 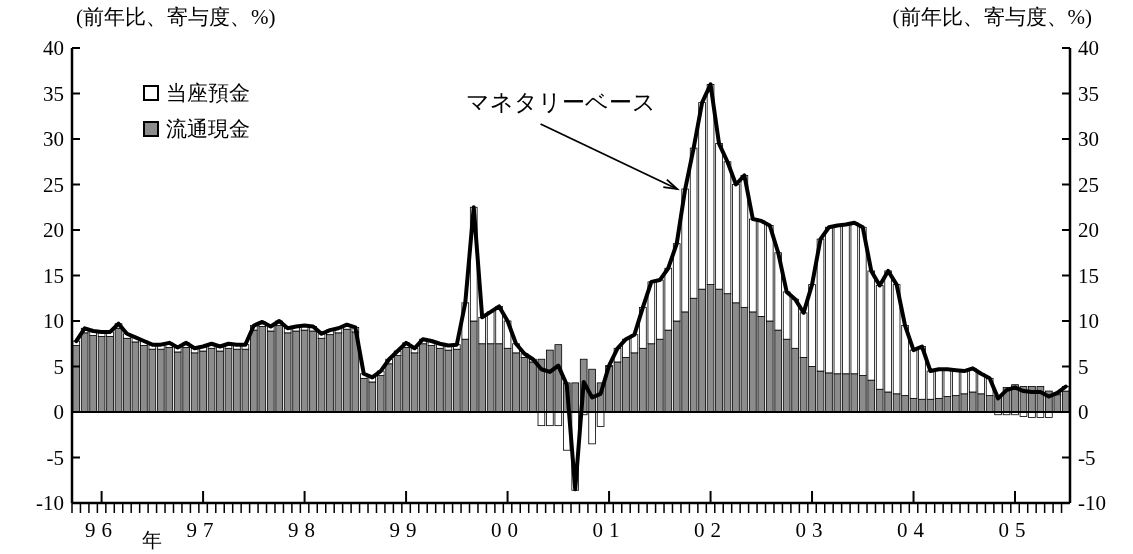 What do you see at coordinates (812, 530) in the screenshot?
I see `x-tick-label: 03` at bounding box center [812, 530].